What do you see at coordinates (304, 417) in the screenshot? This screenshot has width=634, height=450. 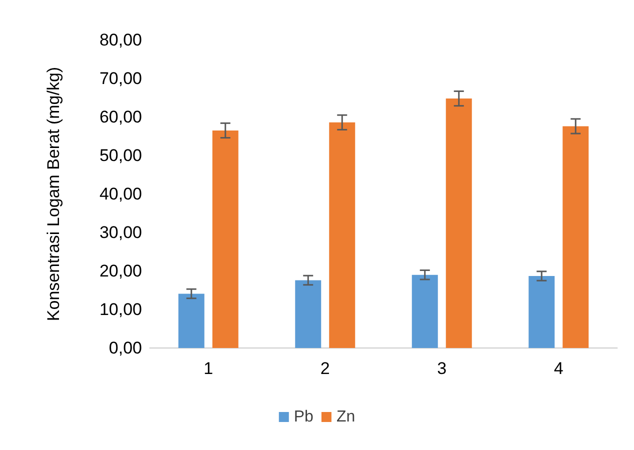 I see `legend-label: Pb` at bounding box center [304, 417].